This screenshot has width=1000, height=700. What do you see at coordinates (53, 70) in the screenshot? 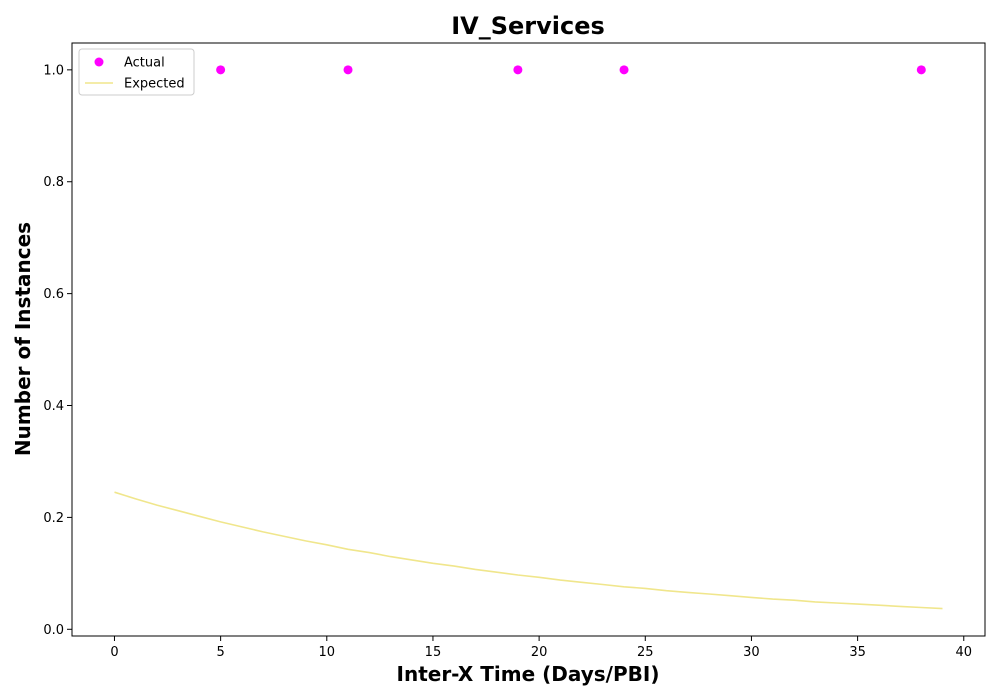
I see `y-tick-label: 1.0` at bounding box center [53, 70].